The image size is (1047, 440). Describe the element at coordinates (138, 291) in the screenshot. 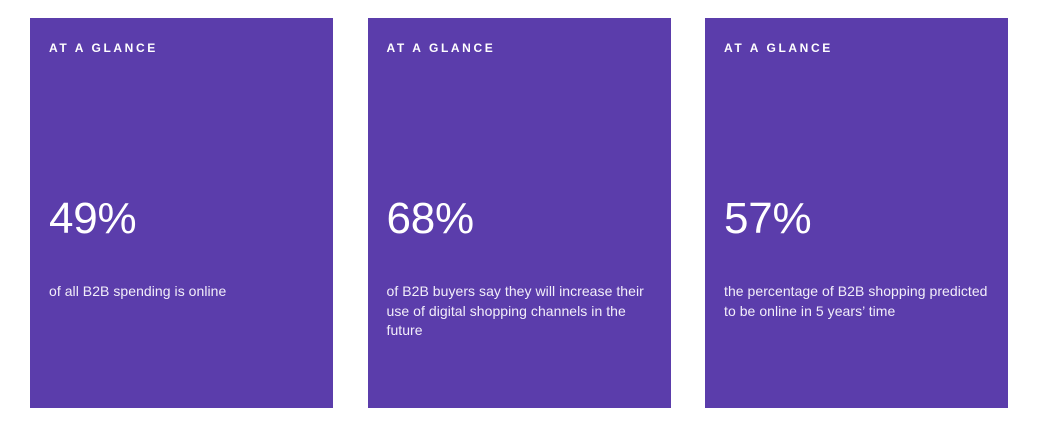

I see `card-description: of all B2B spending is online` at that location.